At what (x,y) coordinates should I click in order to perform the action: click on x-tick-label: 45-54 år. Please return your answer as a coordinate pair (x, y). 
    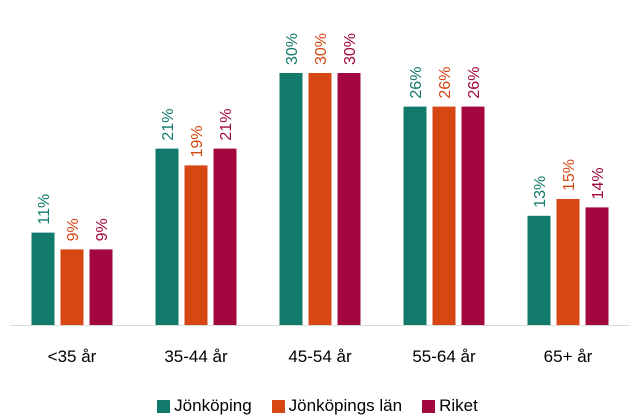
    Looking at the image, I should click on (320, 356).